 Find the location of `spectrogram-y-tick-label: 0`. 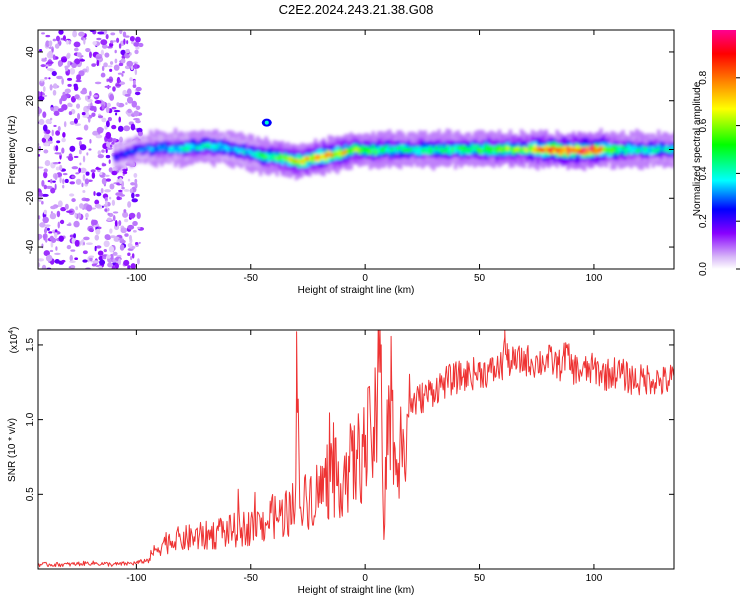

spectrogram-y-tick-label: 0 is located at coordinates (30, 149).